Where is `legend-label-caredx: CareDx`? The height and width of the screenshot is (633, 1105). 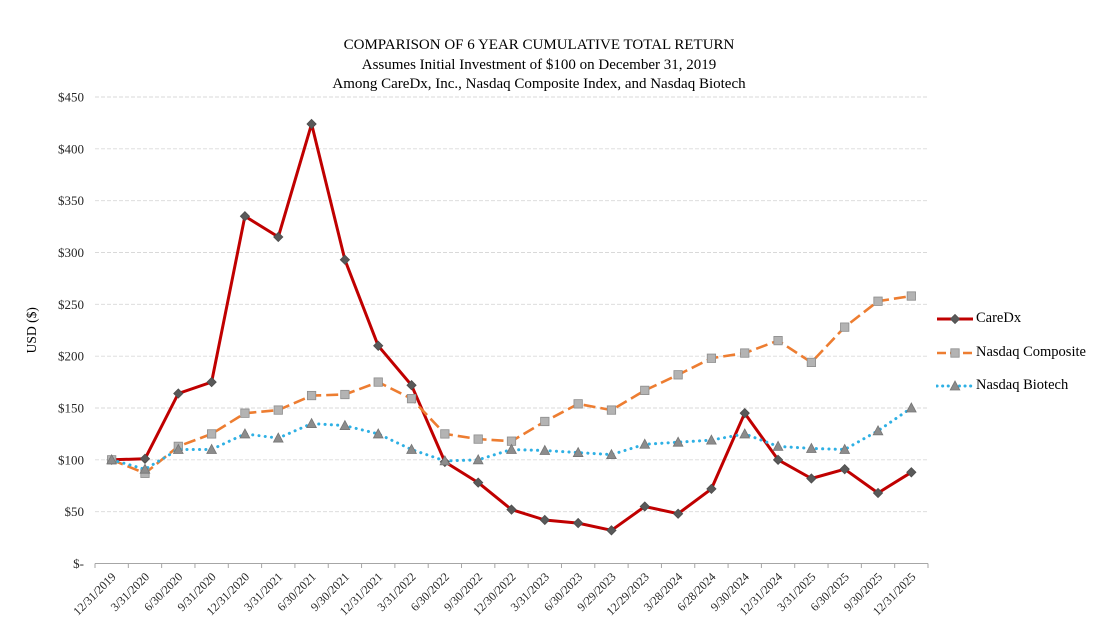 legend-label-caredx: CareDx is located at coordinates (999, 317).